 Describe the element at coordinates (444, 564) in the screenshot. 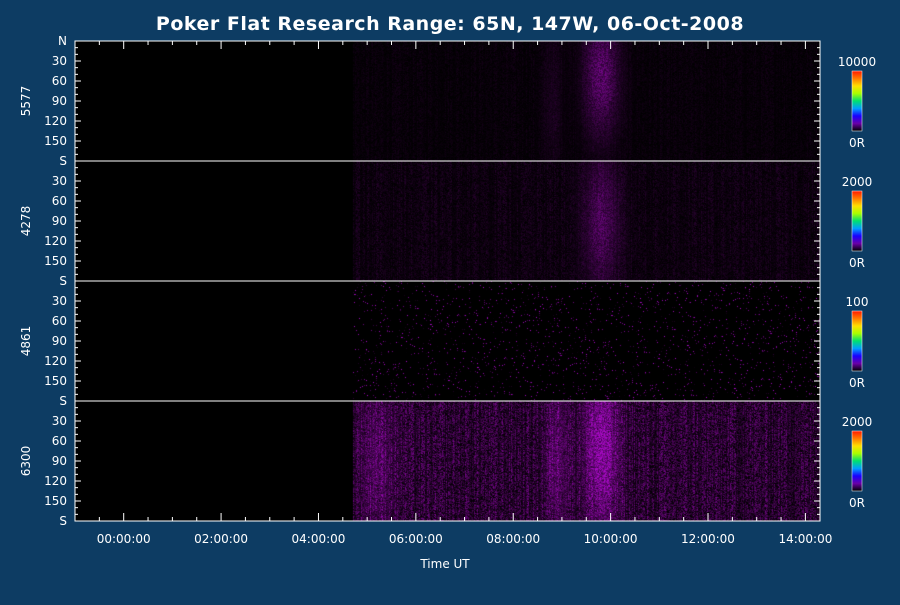

I see `x-axis-label: Time UT` at that location.